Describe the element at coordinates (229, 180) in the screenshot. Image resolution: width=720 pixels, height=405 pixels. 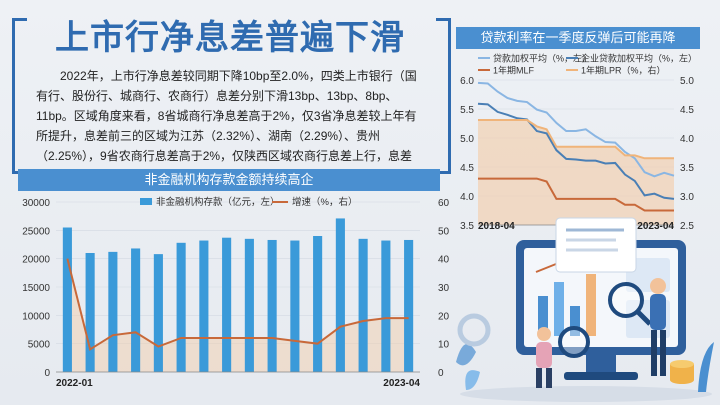
I see `deposit-chart-title: 非金融机构存款金额持续高企` at that location.